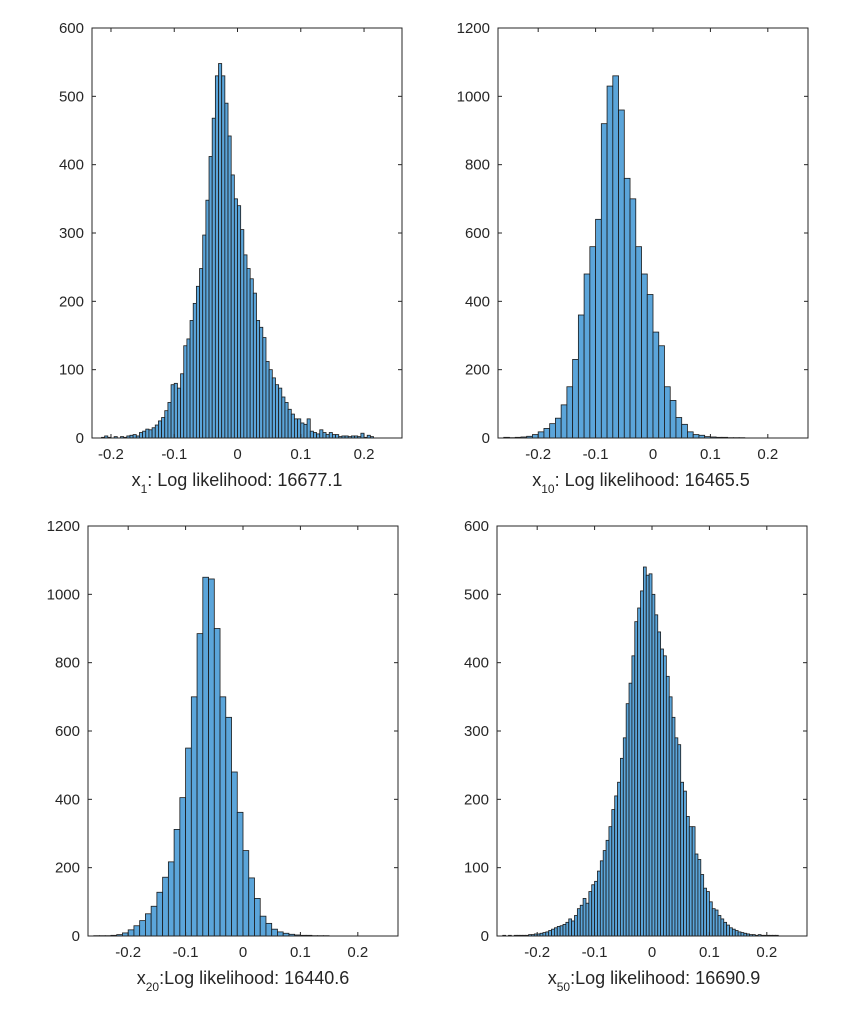  Describe the element at coordinates (71, 233) in the screenshot. I see `y-tick-label: 300` at that location.